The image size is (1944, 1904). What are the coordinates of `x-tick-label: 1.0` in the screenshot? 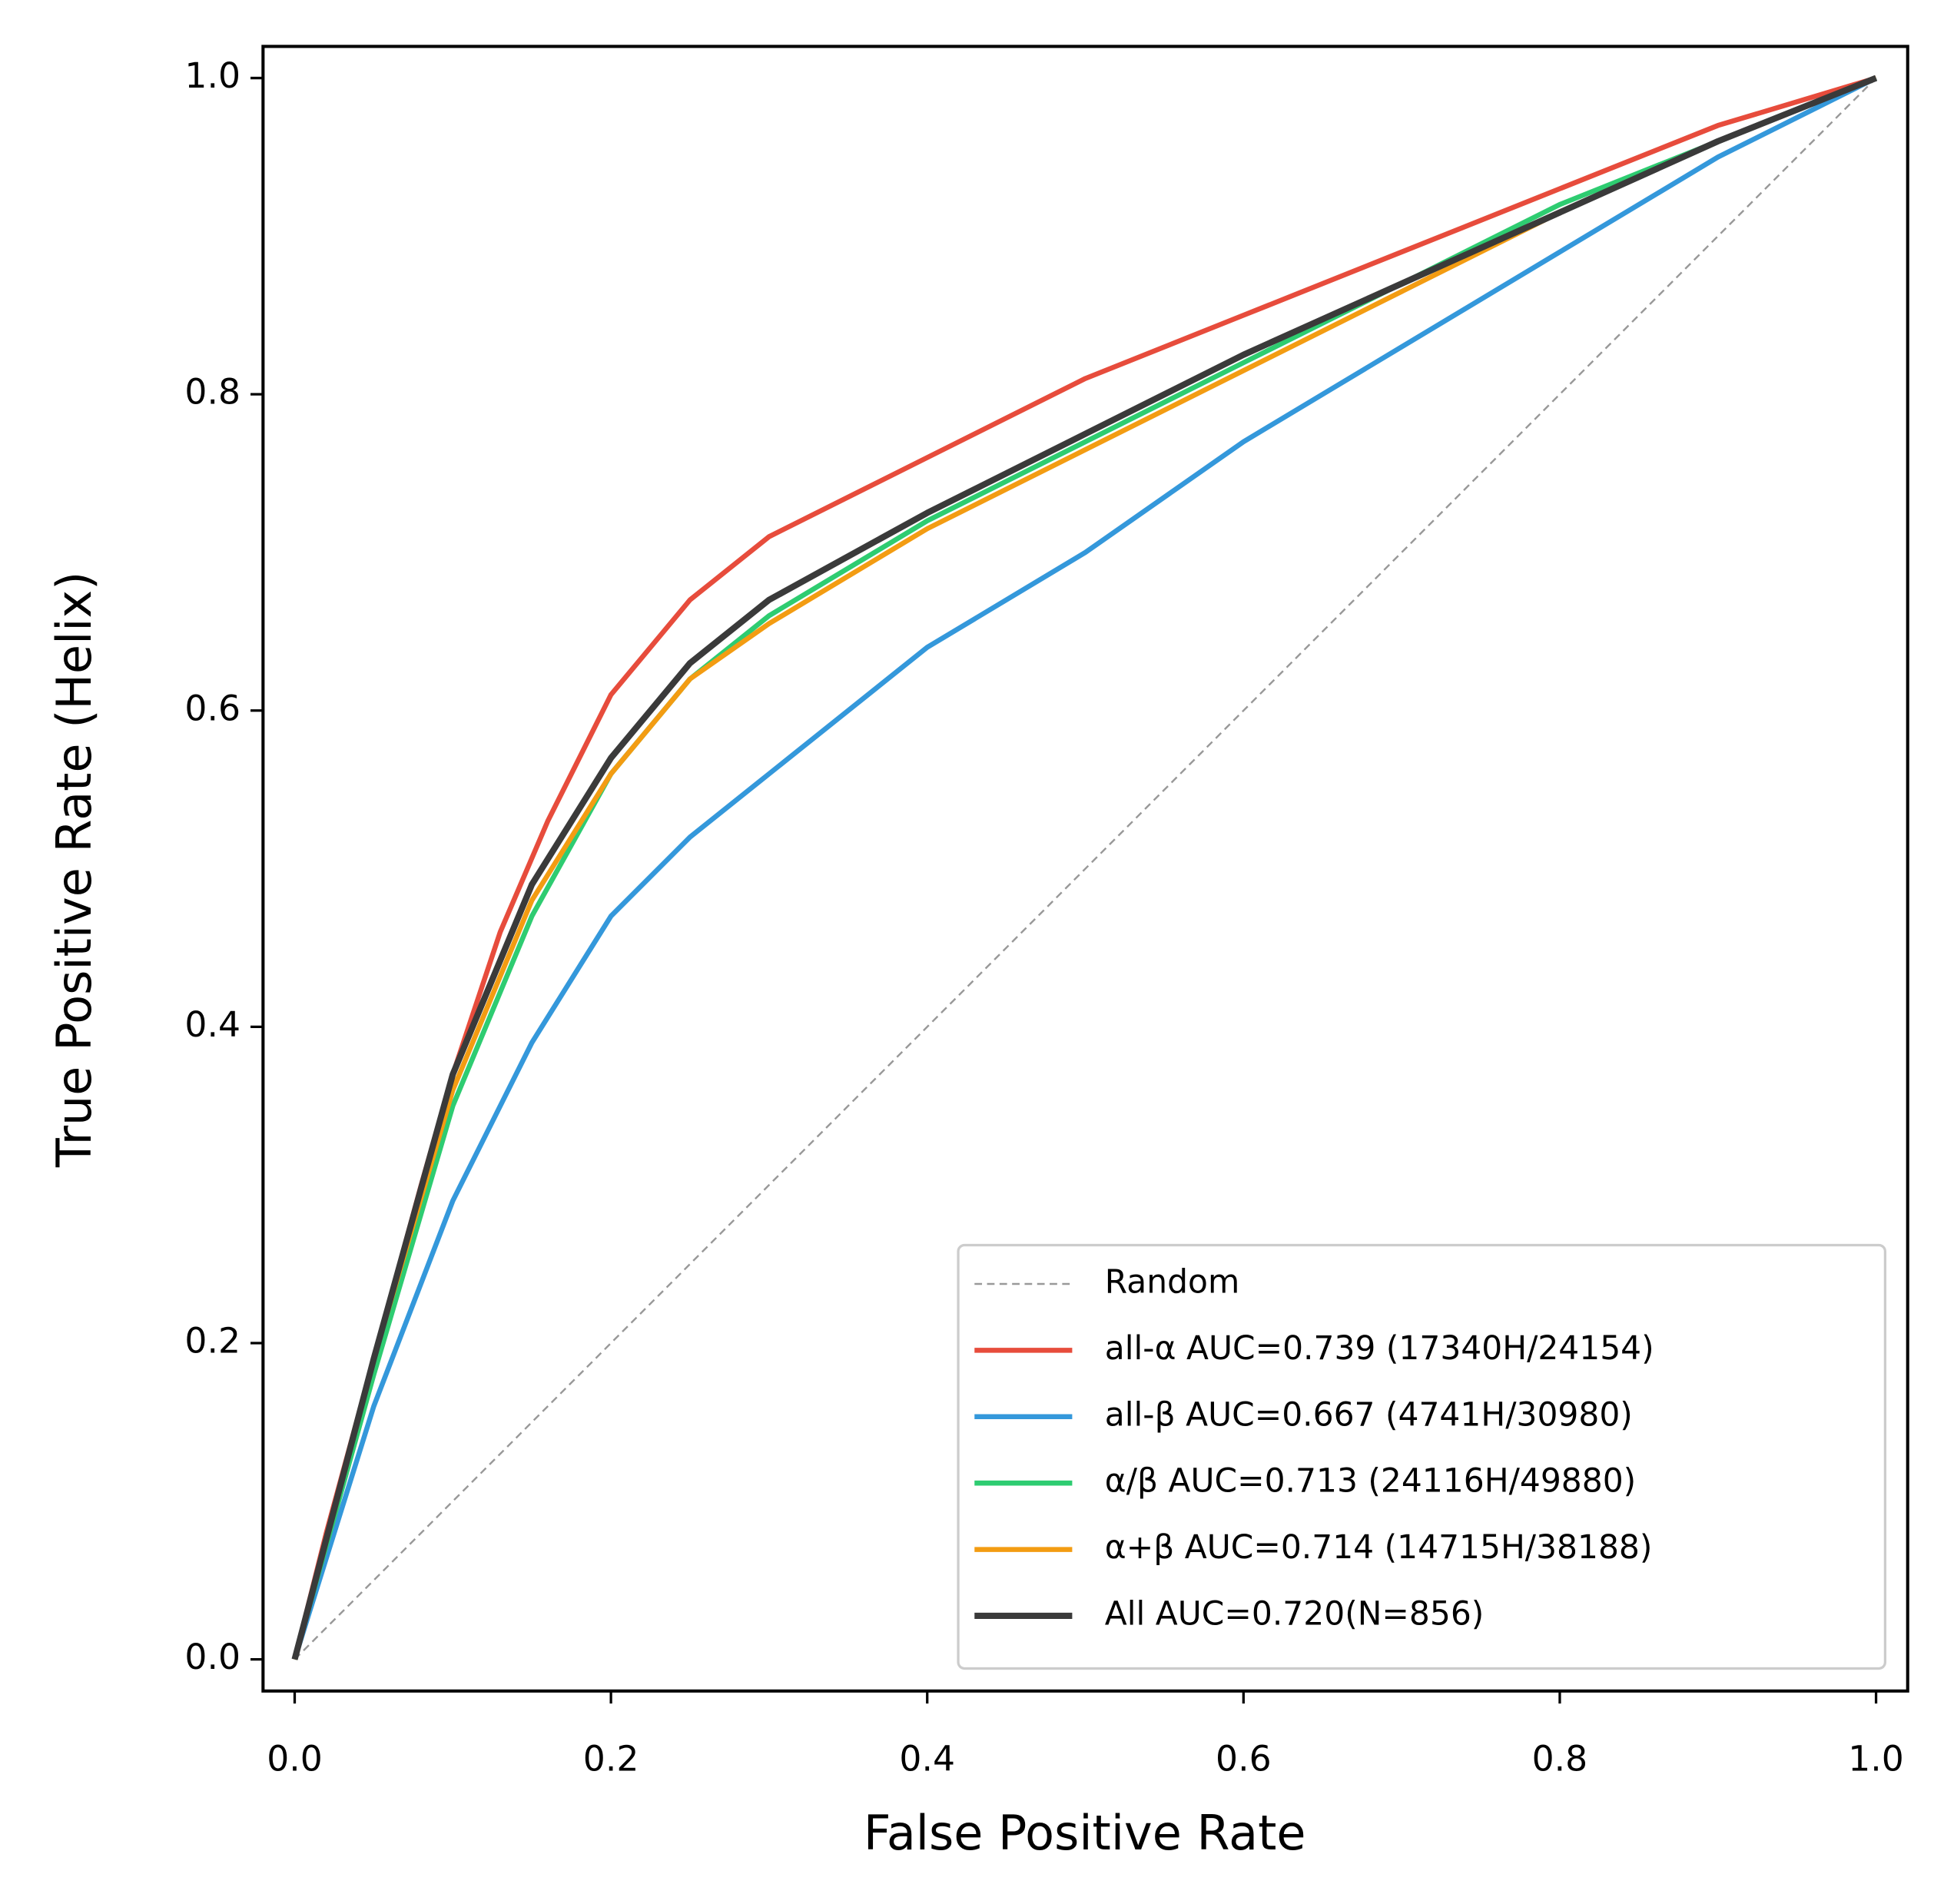 It's located at (1876, 1759).